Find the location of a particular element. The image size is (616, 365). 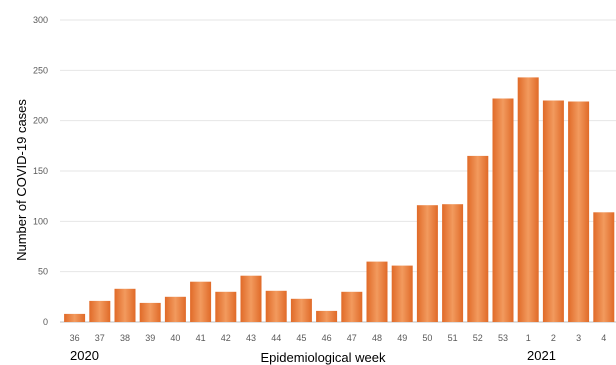

y-tick-label: 150 is located at coordinates (40, 171).